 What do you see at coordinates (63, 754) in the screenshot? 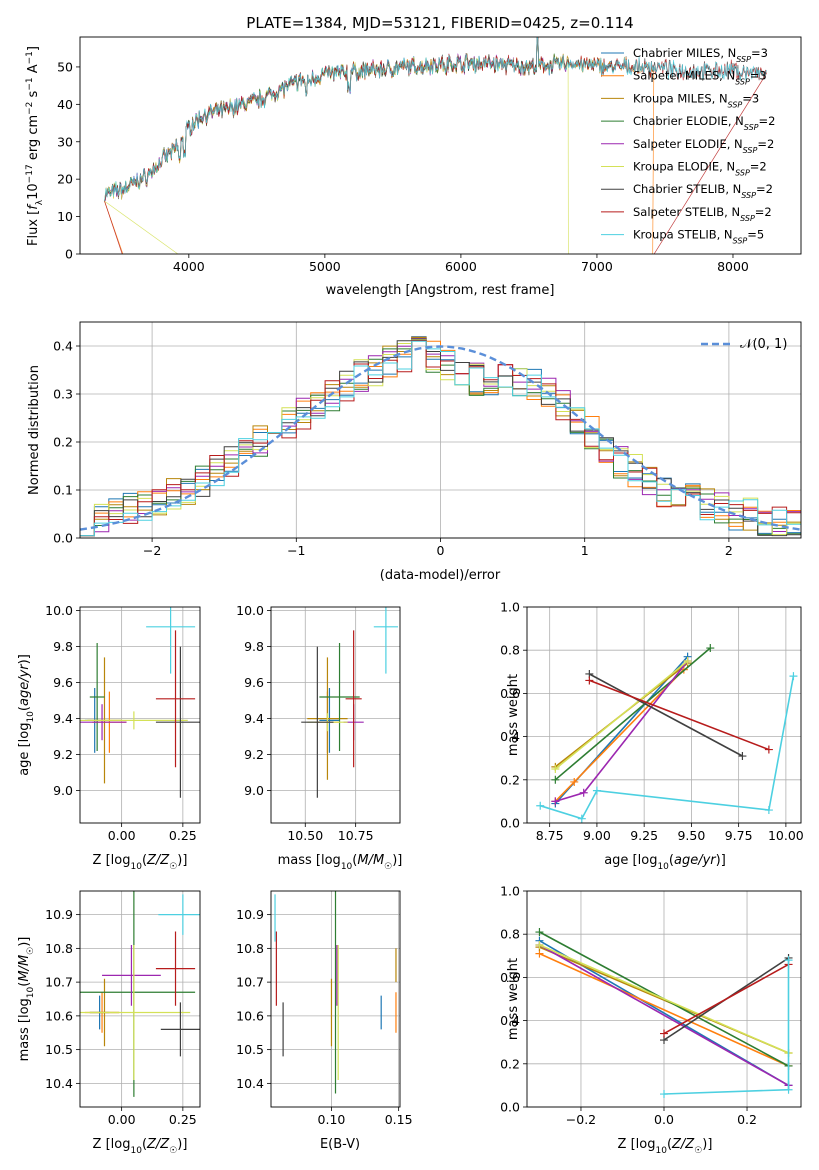
I see `y-tick-label: 9.2` at bounding box center [63, 754].